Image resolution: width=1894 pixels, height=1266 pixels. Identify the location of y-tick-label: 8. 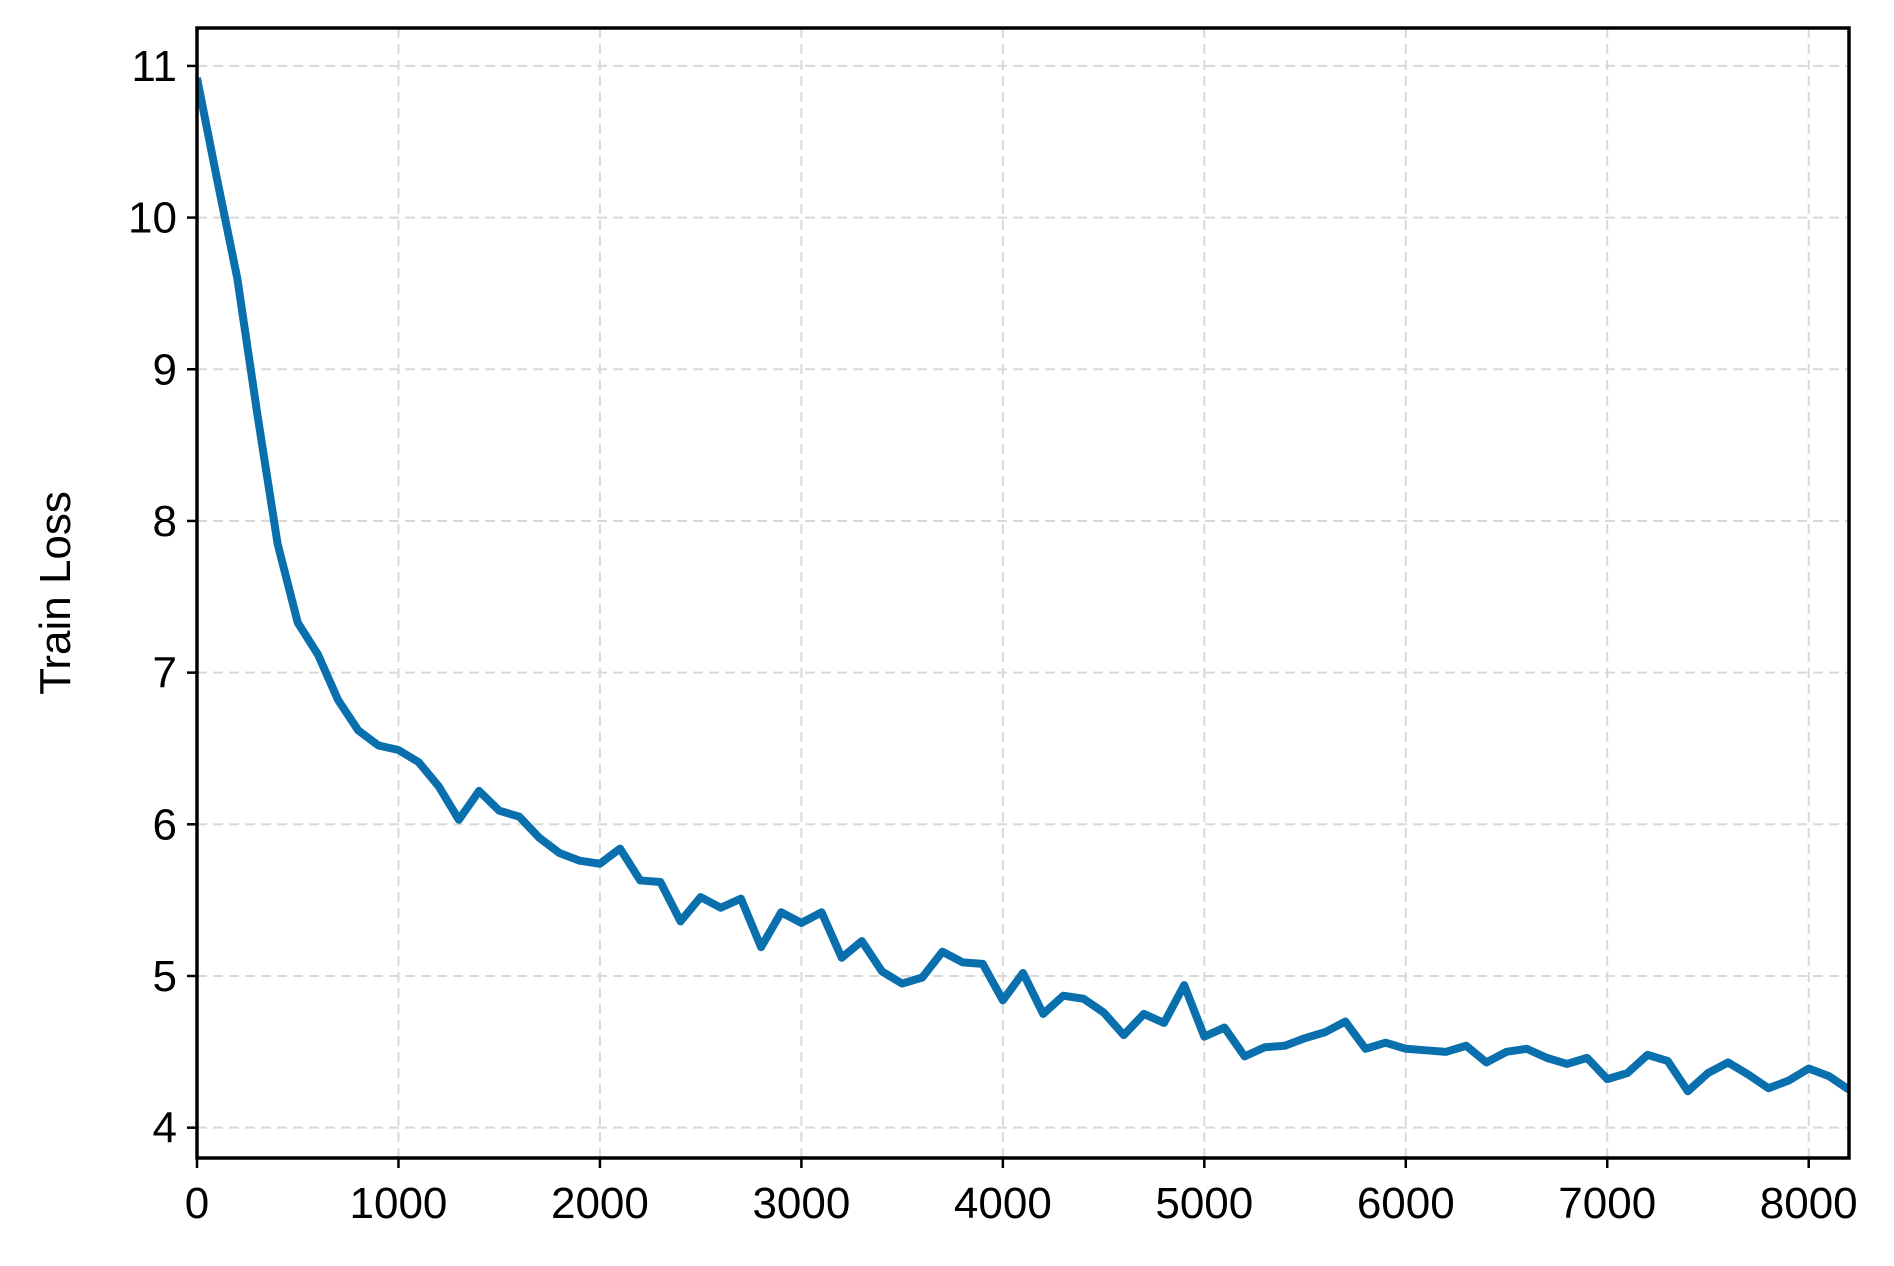
(165, 521).